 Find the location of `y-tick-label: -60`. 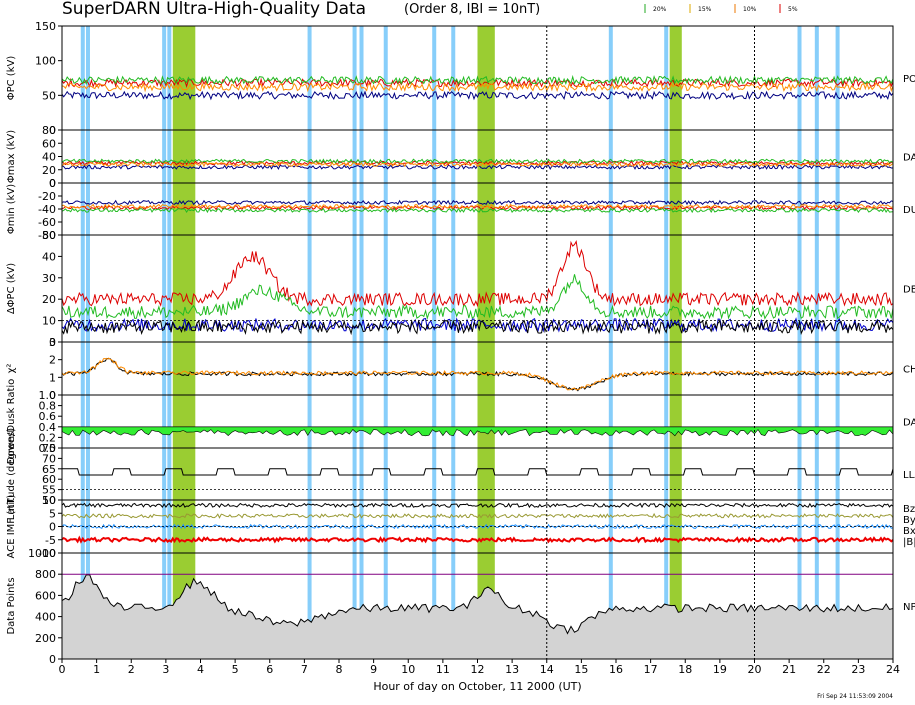

y-tick-label: -60 is located at coordinates (47, 222).